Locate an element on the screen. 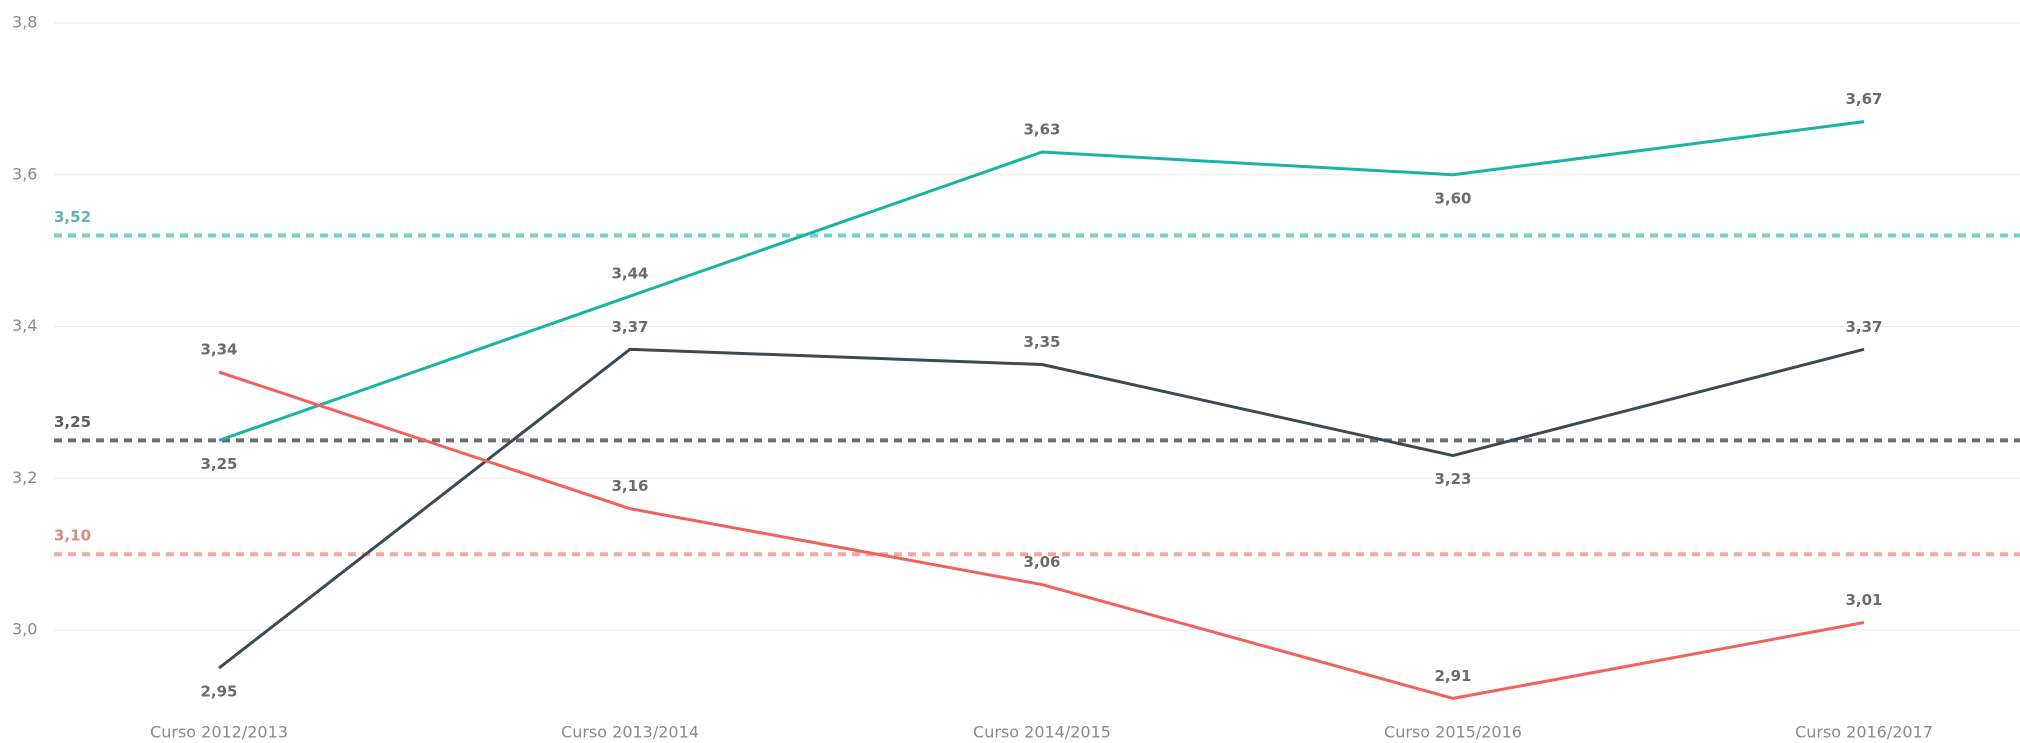 This screenshot has height=743, width=2020. x-tick-label: Curso 2016/2017 is located at coordinates (1864, 732).